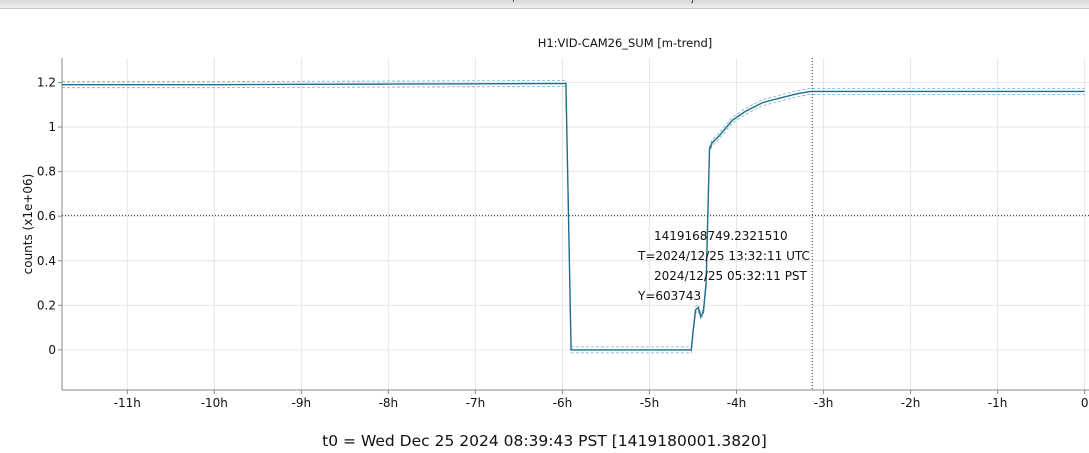 This screenshot has height=453, width=1089. Describe the element at coordinates (911, 403) in the screenshot. I see `x-tick-label: -2h` at that location.